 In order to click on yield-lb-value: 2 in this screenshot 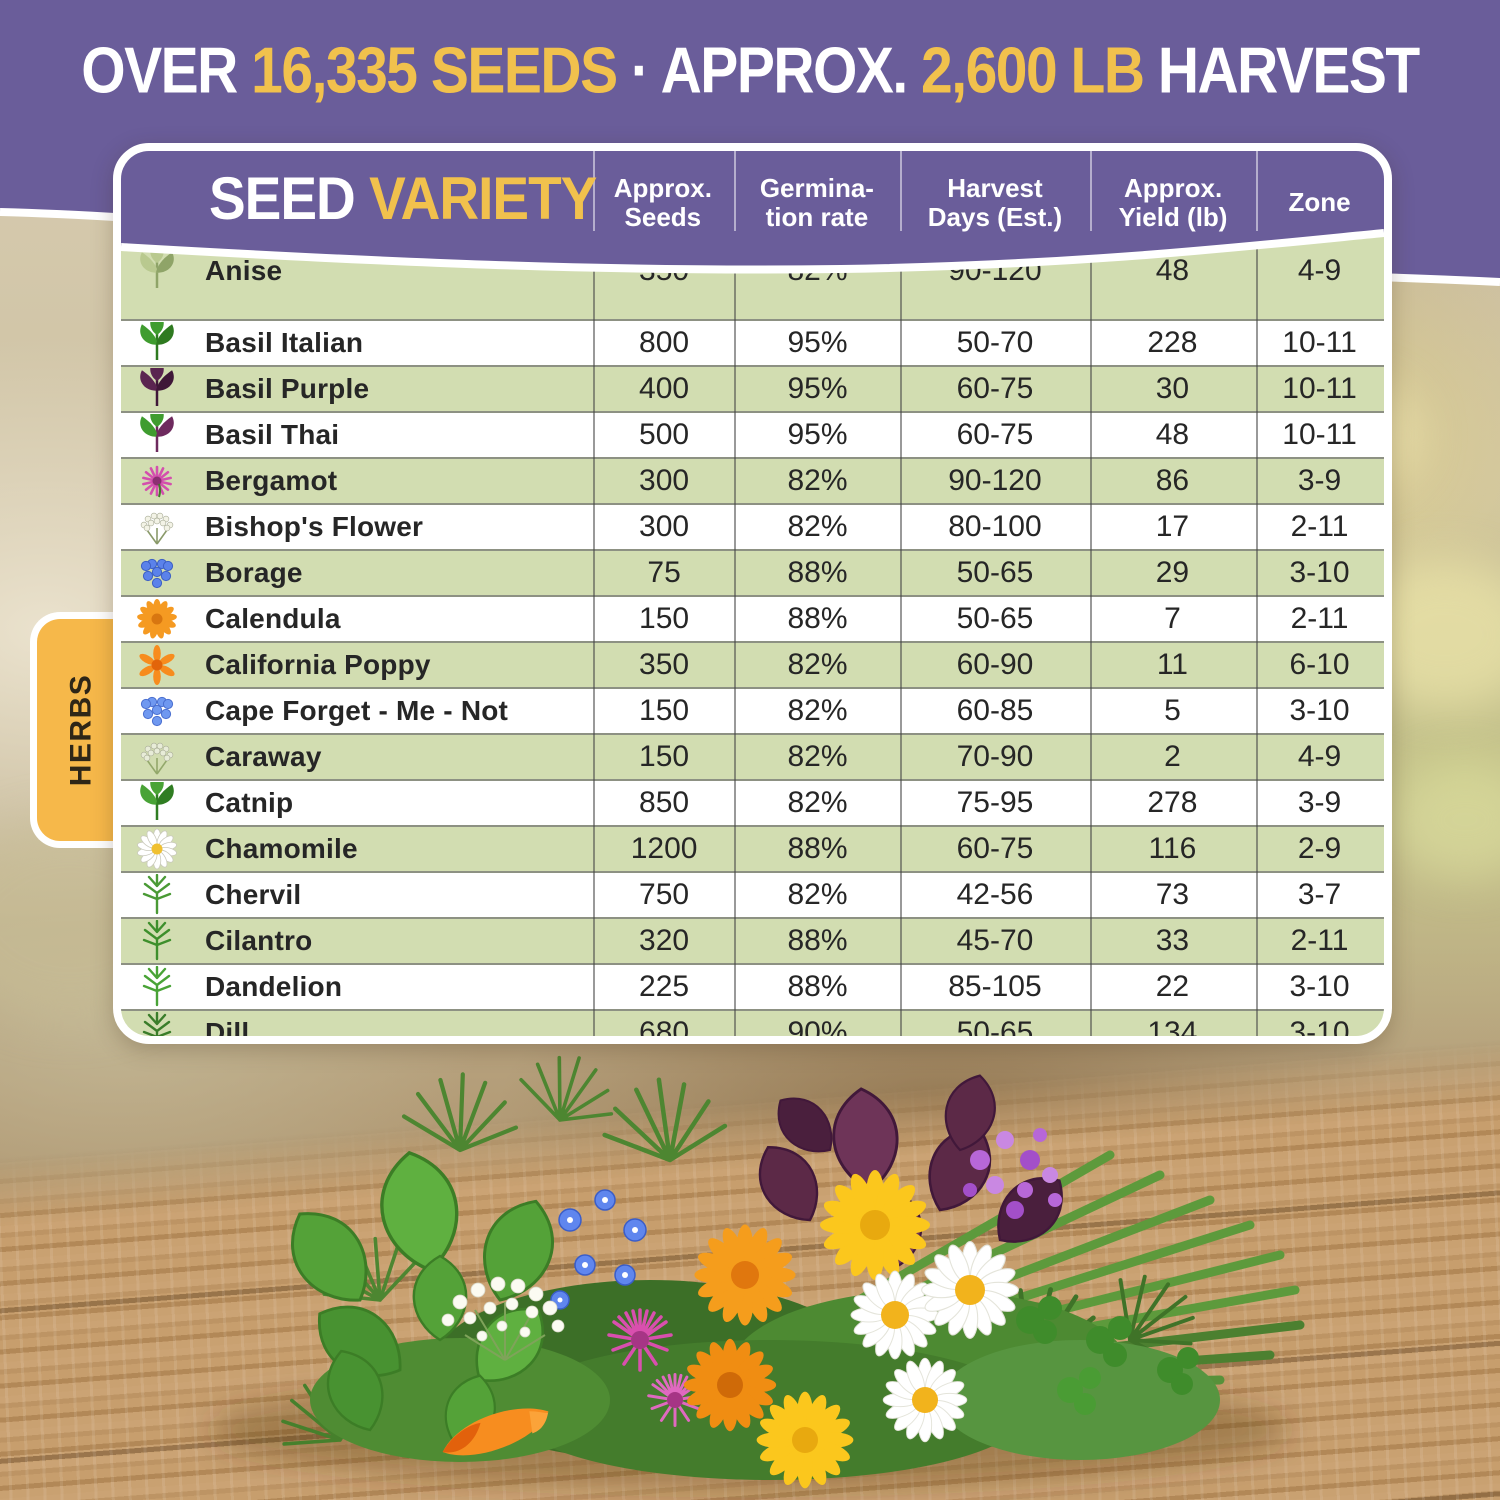, I will do `click(1172, 756)`.